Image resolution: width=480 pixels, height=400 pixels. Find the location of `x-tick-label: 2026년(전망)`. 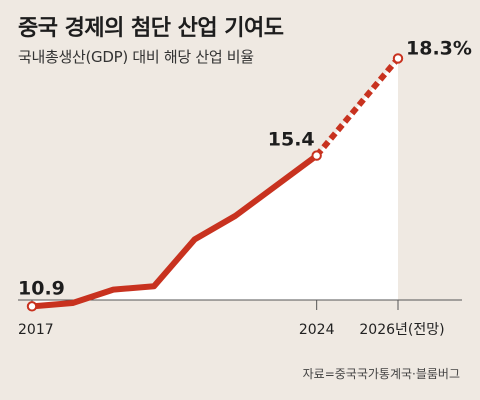

x-tick-label: 2026년(전망) is located at coordinates (401, 330).